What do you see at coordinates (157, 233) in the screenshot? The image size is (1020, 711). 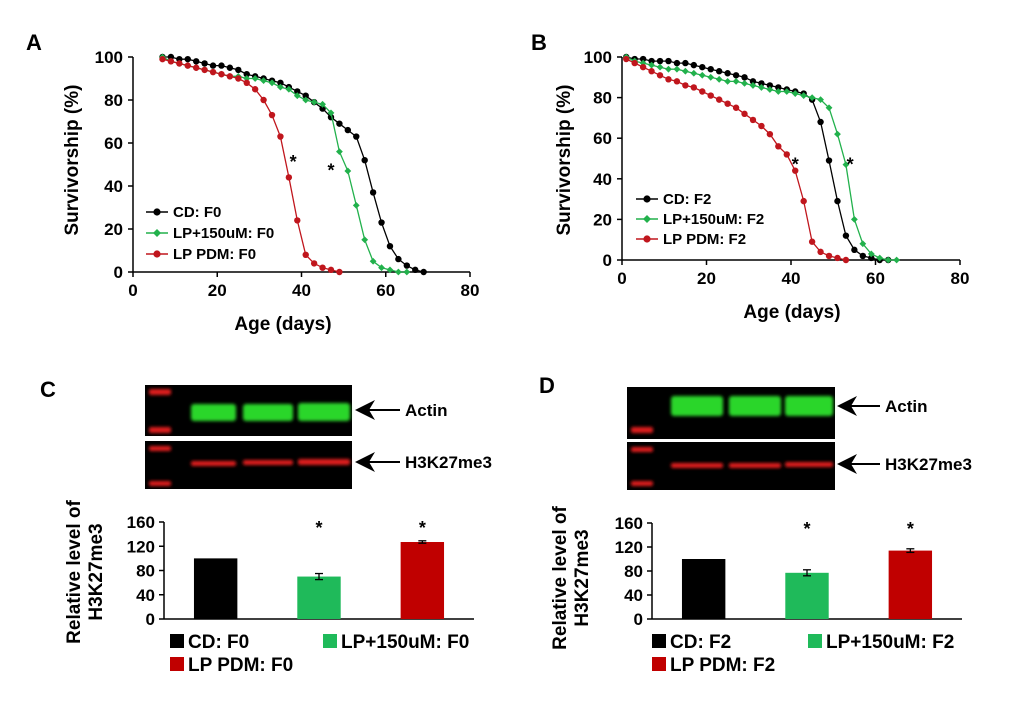 I see `legend-marker-lp150-a` at bounding box center [157, 233].